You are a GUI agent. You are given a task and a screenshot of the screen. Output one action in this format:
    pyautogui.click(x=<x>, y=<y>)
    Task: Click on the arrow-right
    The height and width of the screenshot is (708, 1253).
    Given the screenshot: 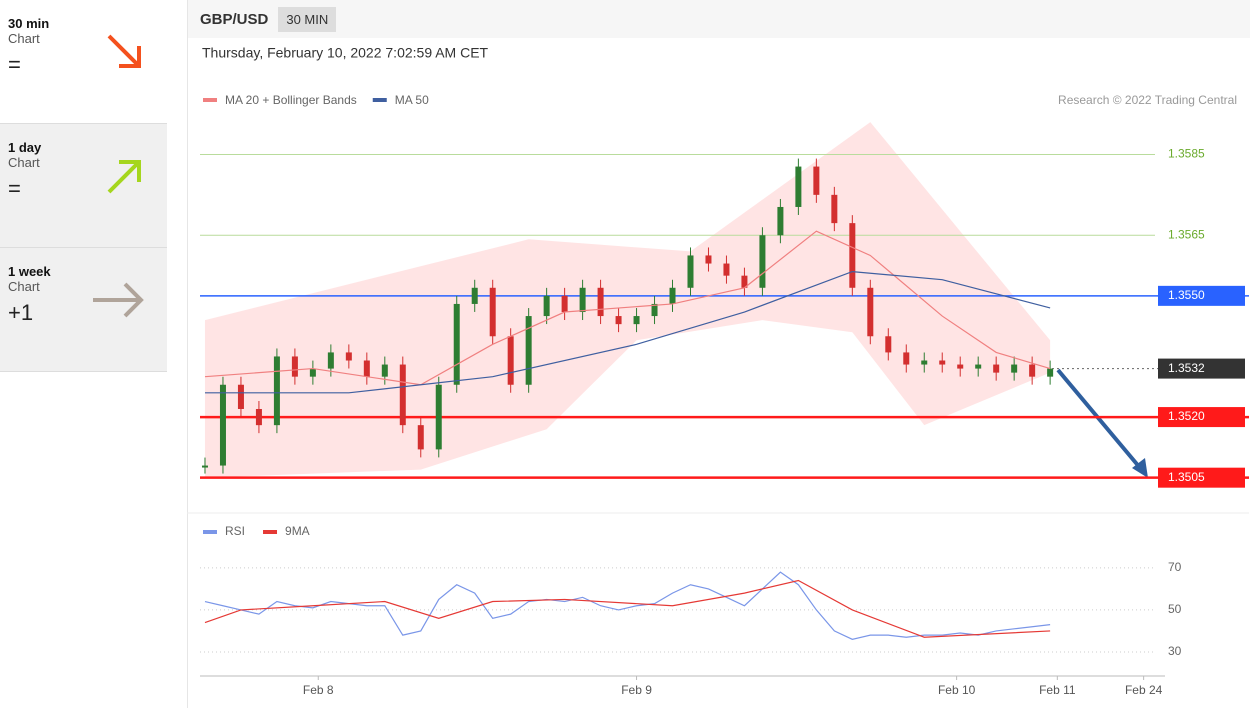 What is the action you would take?
    pyautogui.click(x=118, y=300)
    